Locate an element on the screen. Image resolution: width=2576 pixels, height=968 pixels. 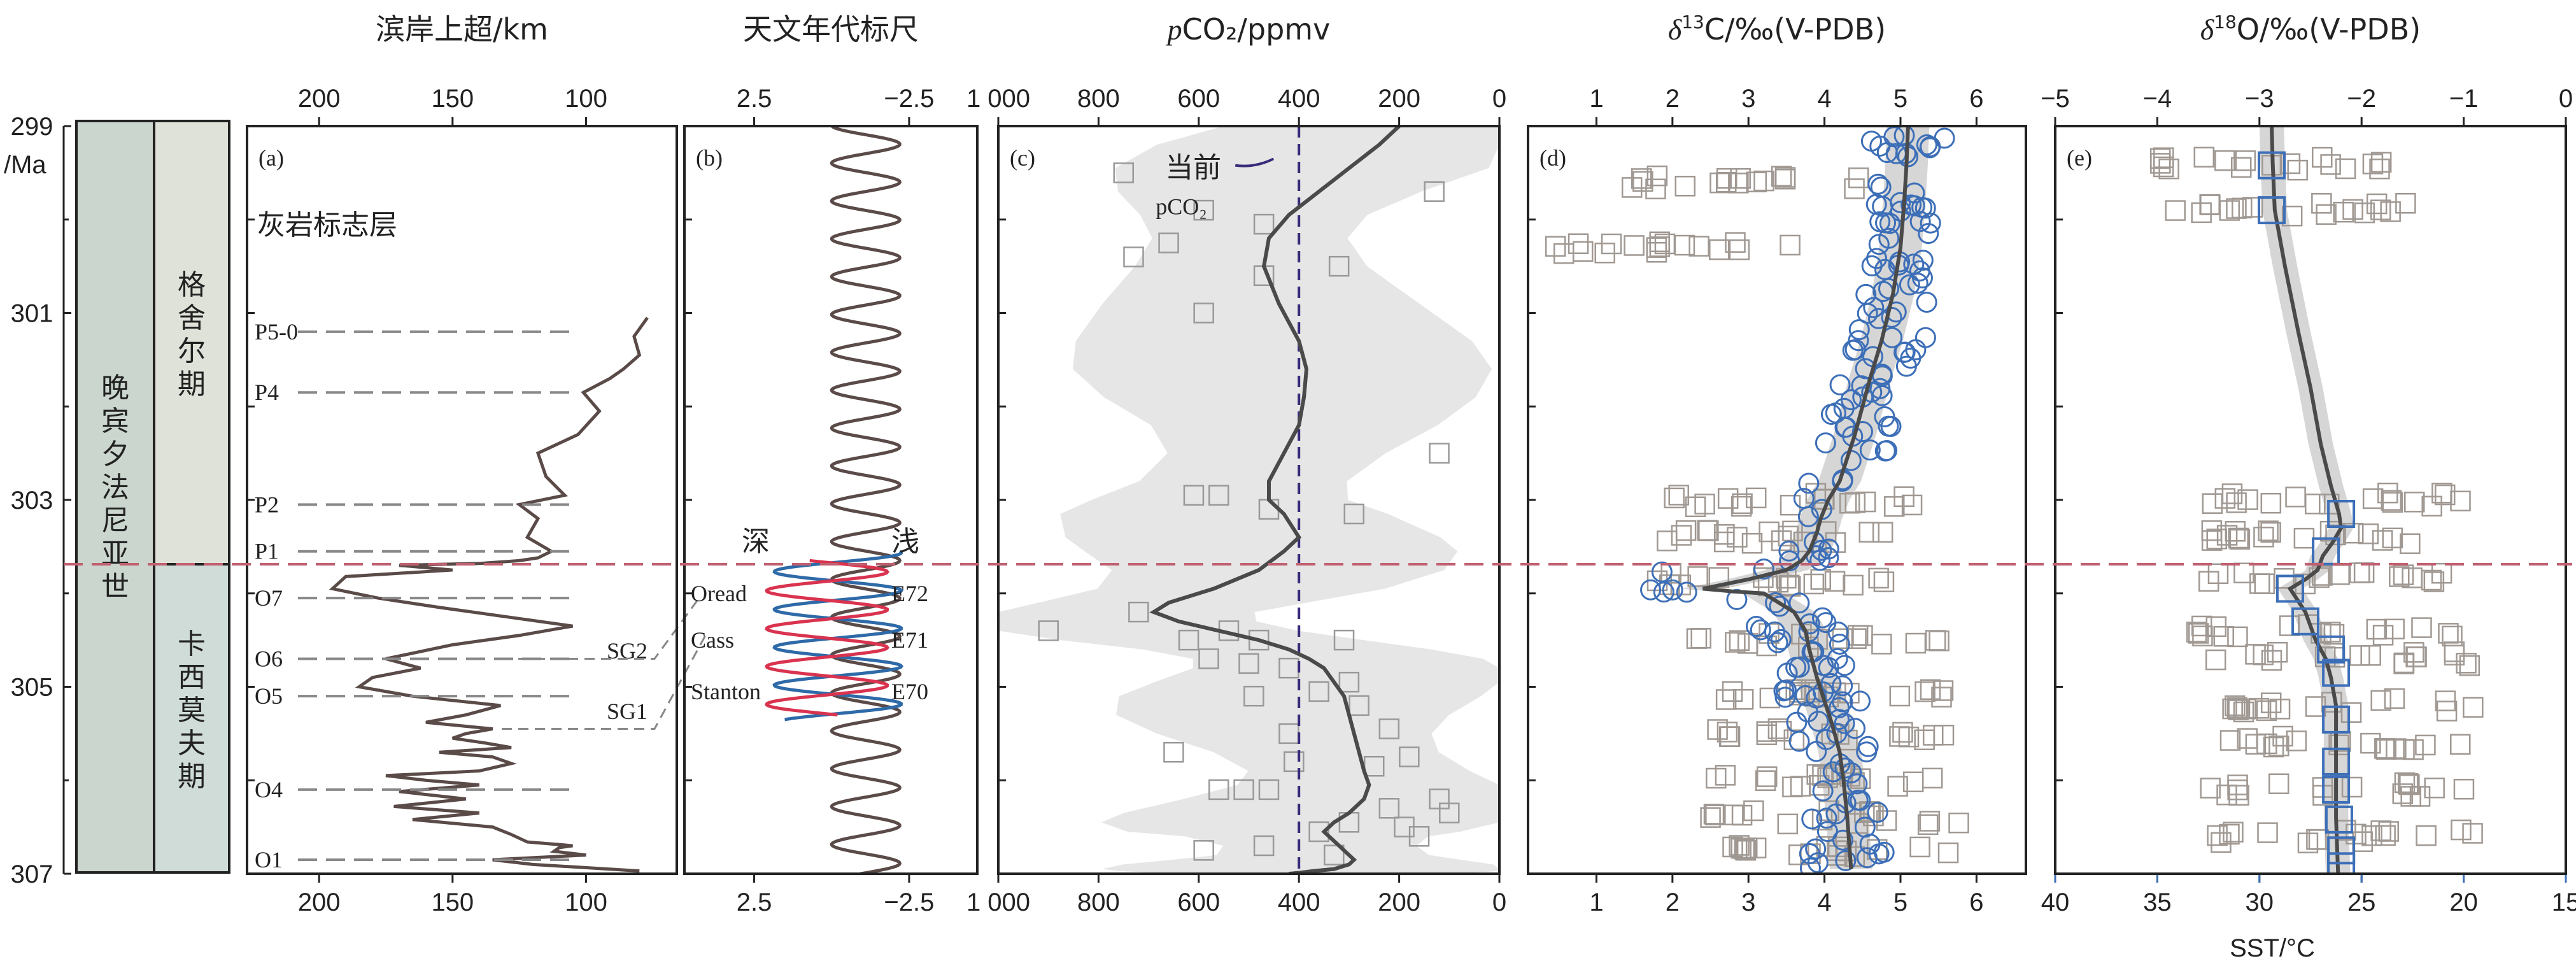
label-char: 尼 is located at coordinates (115, 520).